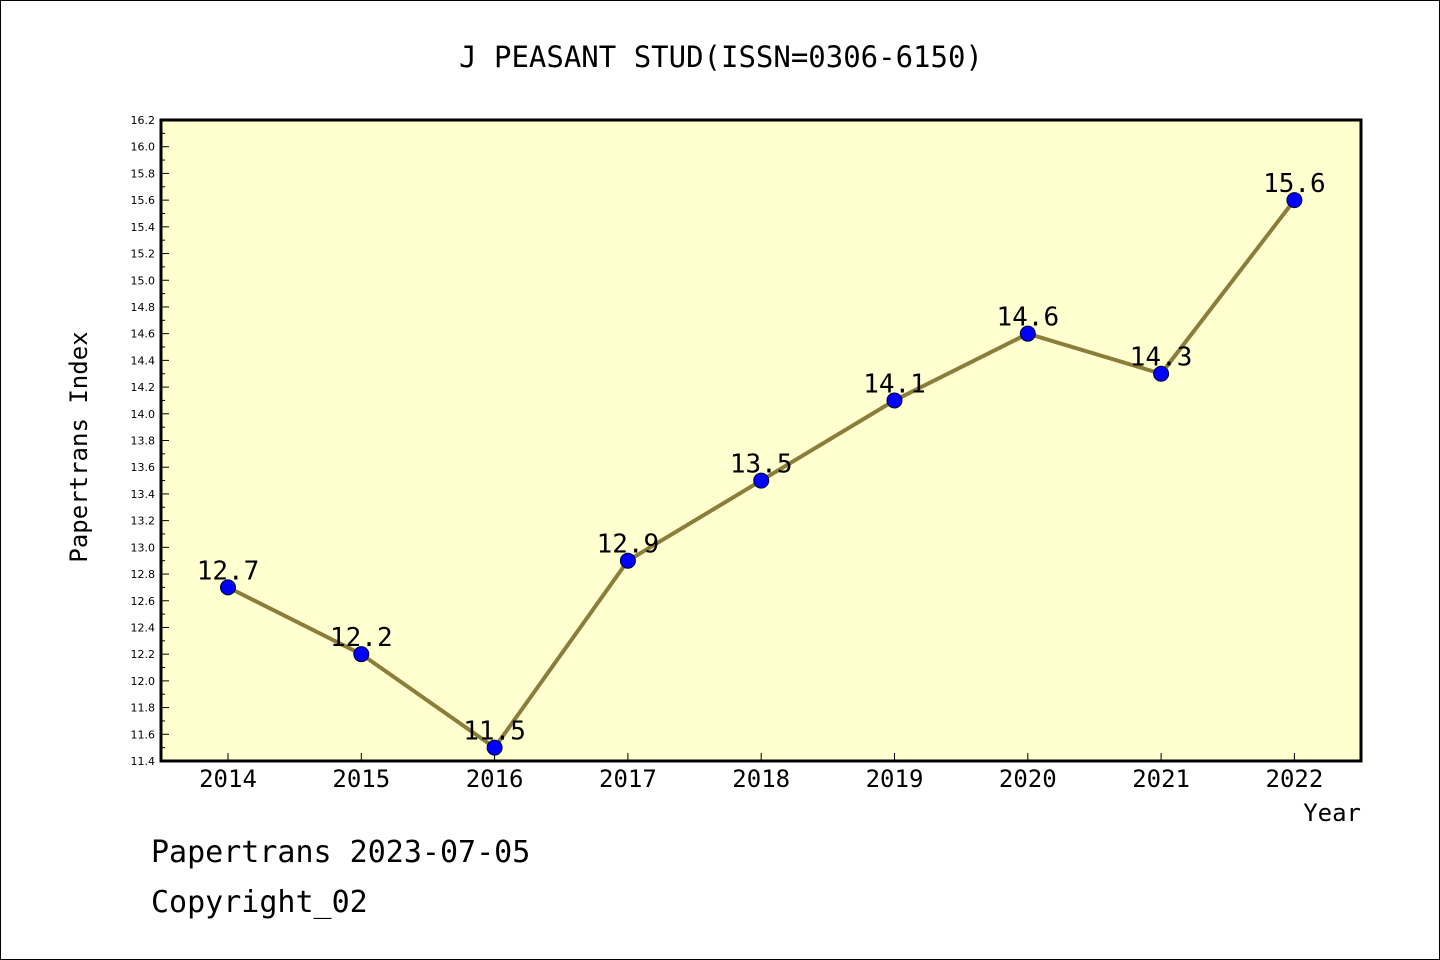 This screenshot has height=960, width=1440. What do you see at coordinates (361, 638) in the screenshot?
I see `data-label: 12.2` at bounding box center [361, 638].